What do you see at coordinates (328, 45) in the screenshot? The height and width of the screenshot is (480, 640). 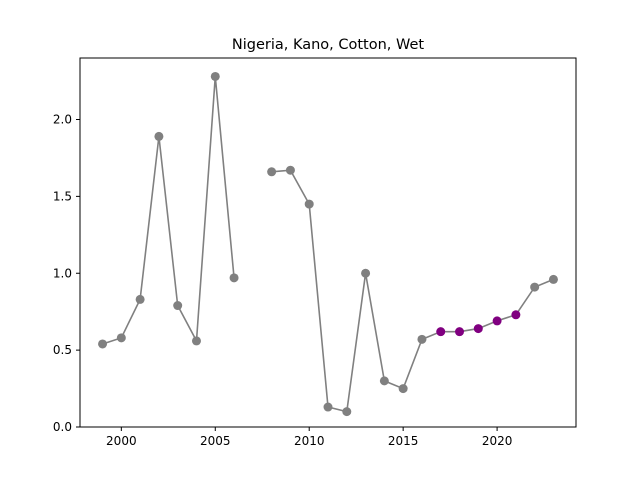 I see `chart-title: Nigeria, Kano, Cotton, Wet` at bounding box center [328, 45].